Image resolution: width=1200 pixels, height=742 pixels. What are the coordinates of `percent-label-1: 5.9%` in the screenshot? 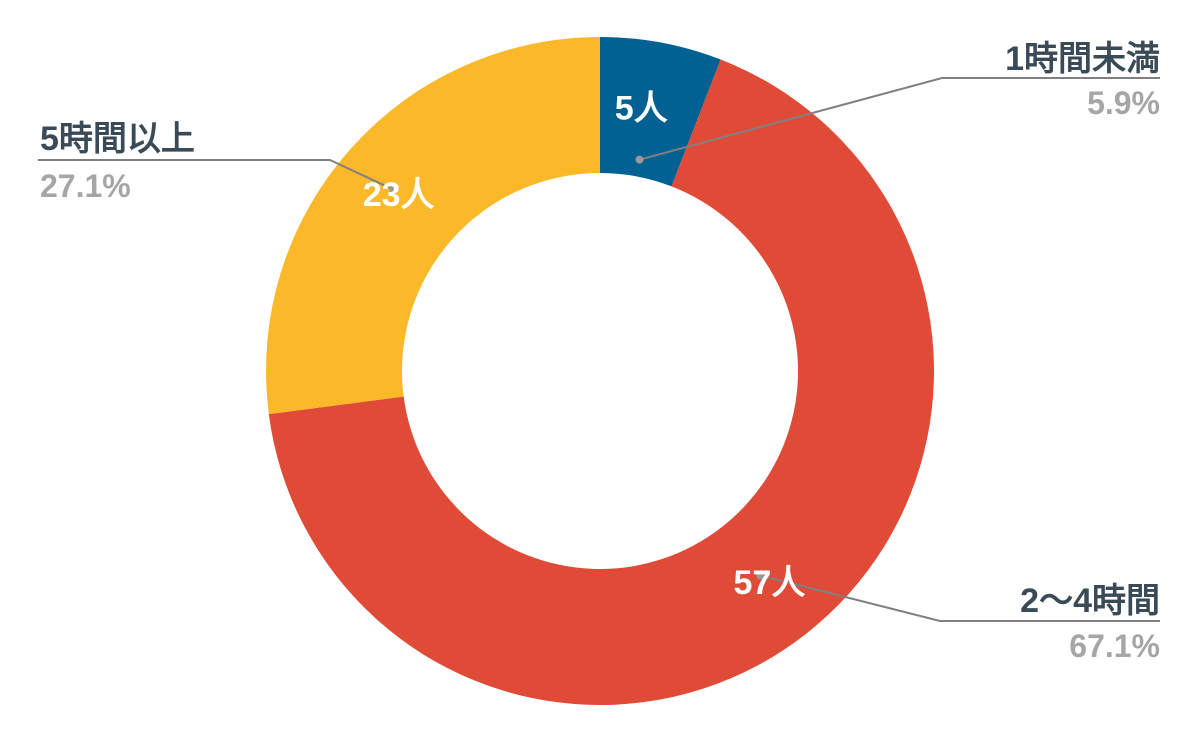 It's located at (1123, 103).